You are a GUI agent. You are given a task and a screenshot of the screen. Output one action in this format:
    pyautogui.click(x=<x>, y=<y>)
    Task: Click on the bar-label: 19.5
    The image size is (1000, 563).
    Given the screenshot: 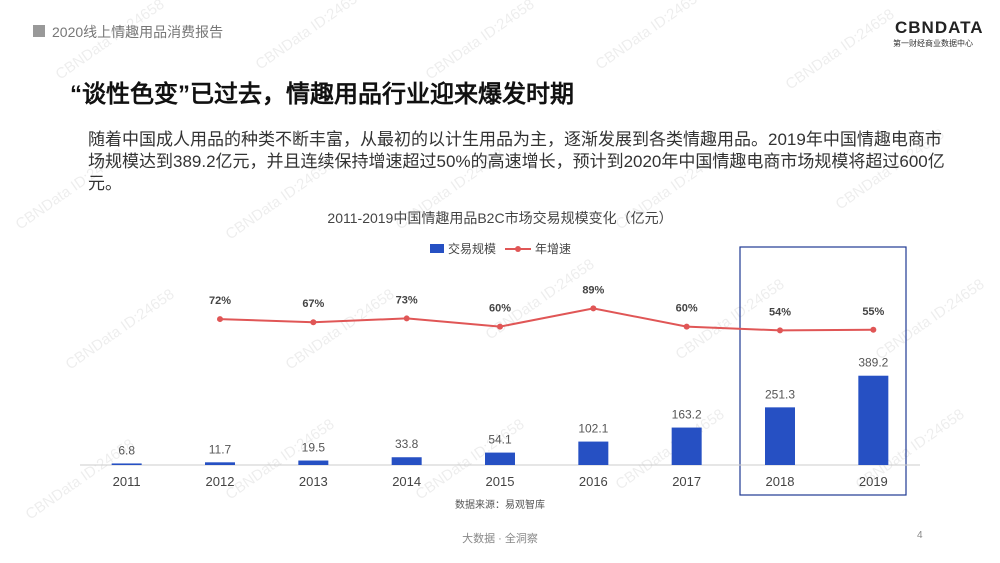 What is the action you would take?
    pyautogui.click(x=314, y=448)
    